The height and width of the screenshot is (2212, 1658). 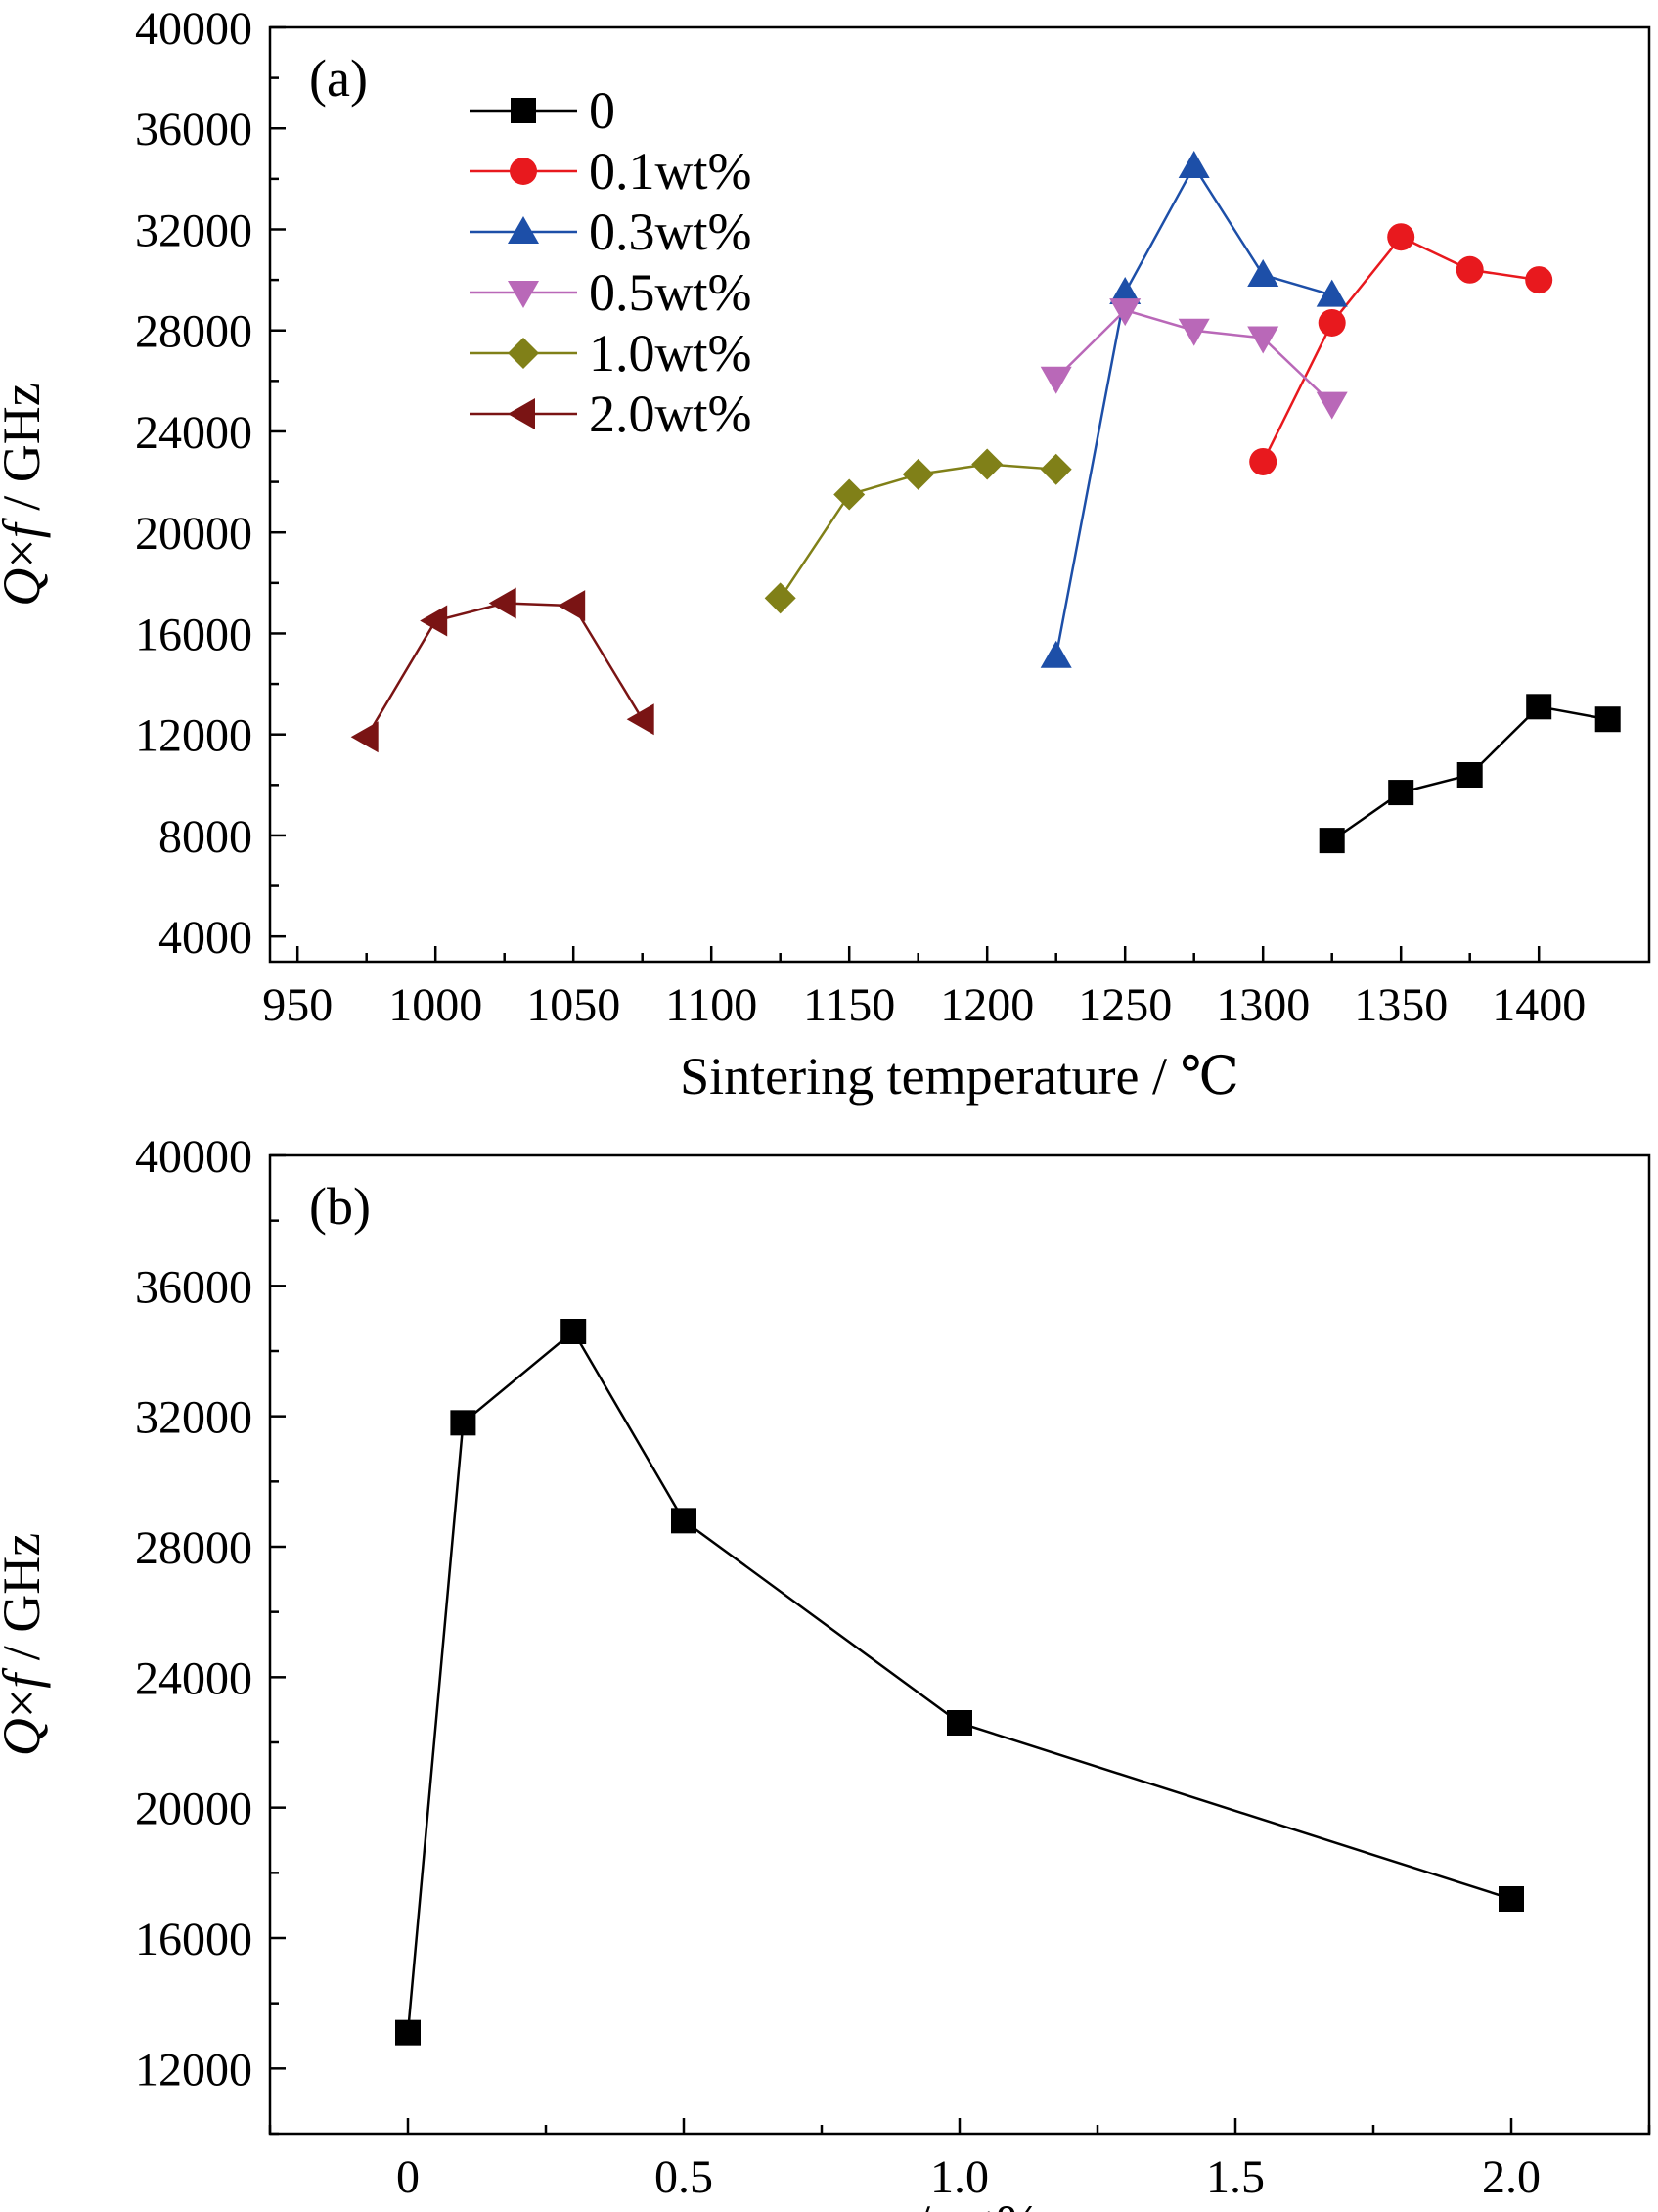 I want to click on y-tick-label: 8000, so click(x=205, y=837).